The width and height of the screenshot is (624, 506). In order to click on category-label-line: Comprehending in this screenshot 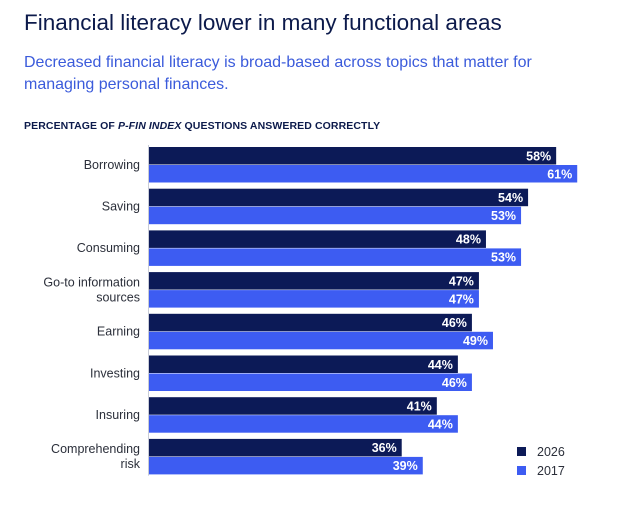, I will do `click(95, 449)`.